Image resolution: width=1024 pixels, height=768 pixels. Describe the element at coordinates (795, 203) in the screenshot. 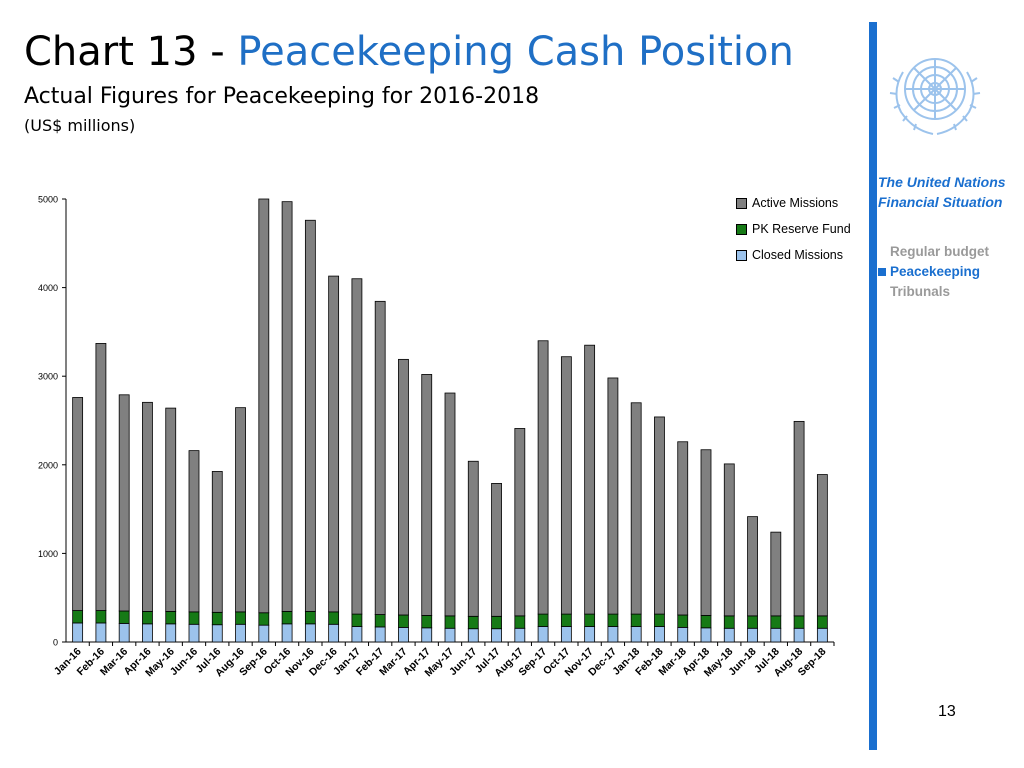

I see `legend-label: Active Missions` at that location.